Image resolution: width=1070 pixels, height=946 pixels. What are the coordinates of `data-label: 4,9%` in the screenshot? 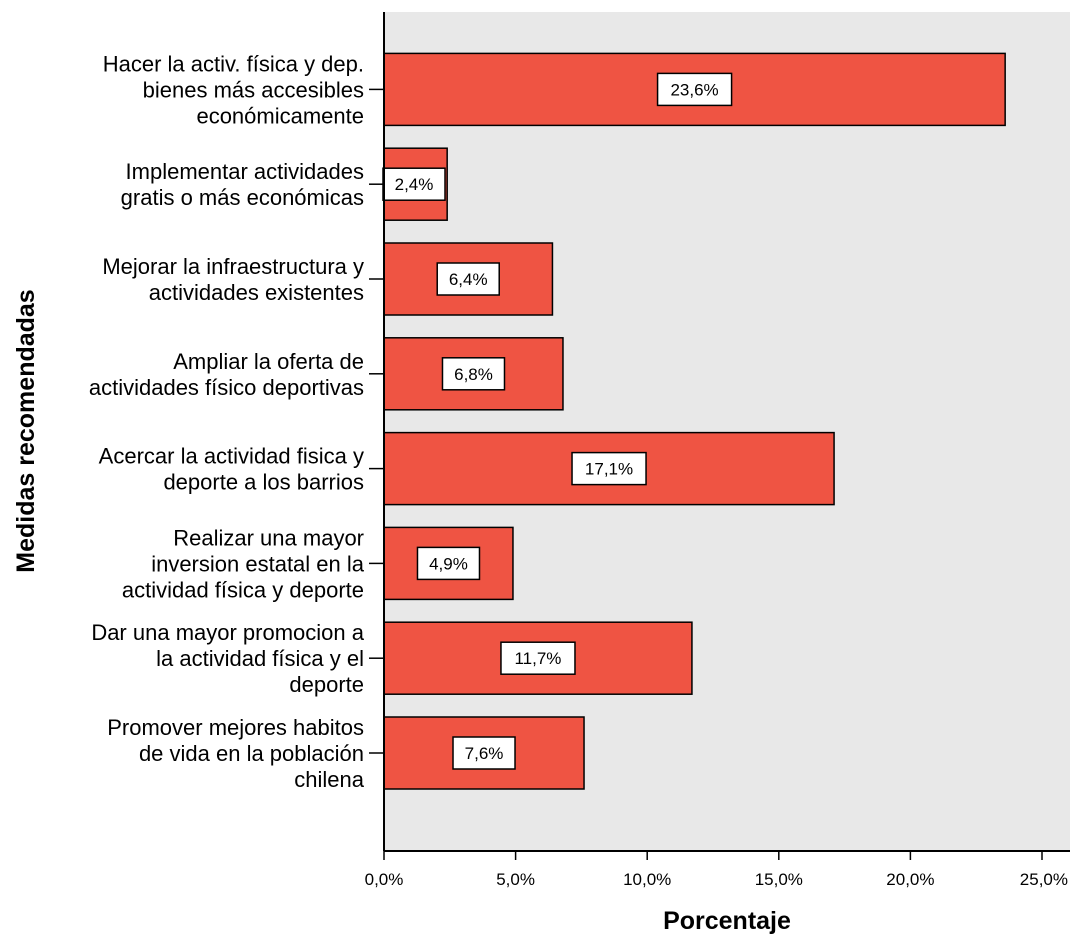 It's located at (448, 563).